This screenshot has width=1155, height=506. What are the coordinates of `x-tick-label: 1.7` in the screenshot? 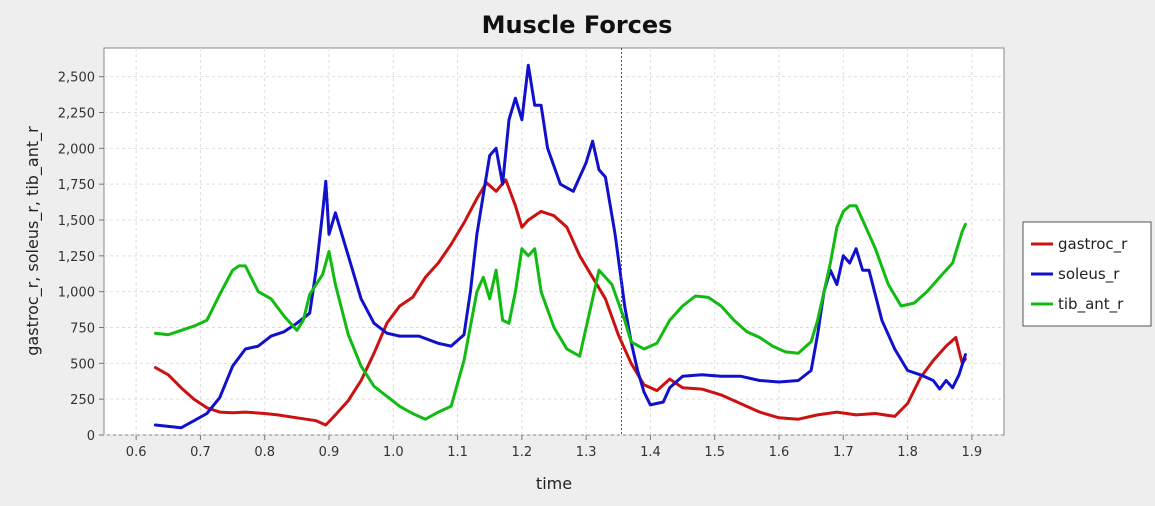 It's located at (843, 452).